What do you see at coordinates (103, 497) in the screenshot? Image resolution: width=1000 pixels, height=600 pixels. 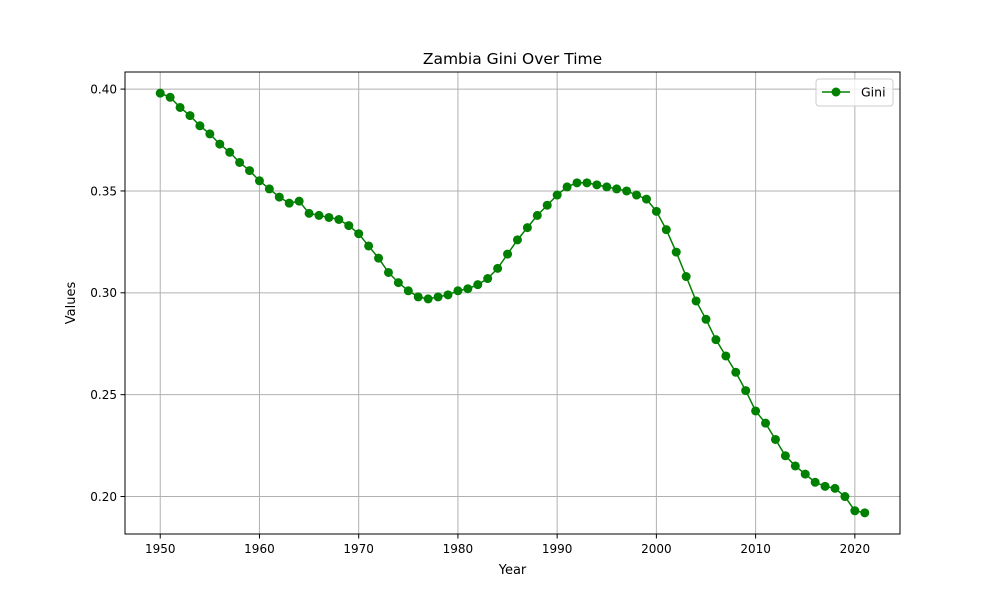 I see `y-tick-label: 0.20` at bounding box center [103, 497].